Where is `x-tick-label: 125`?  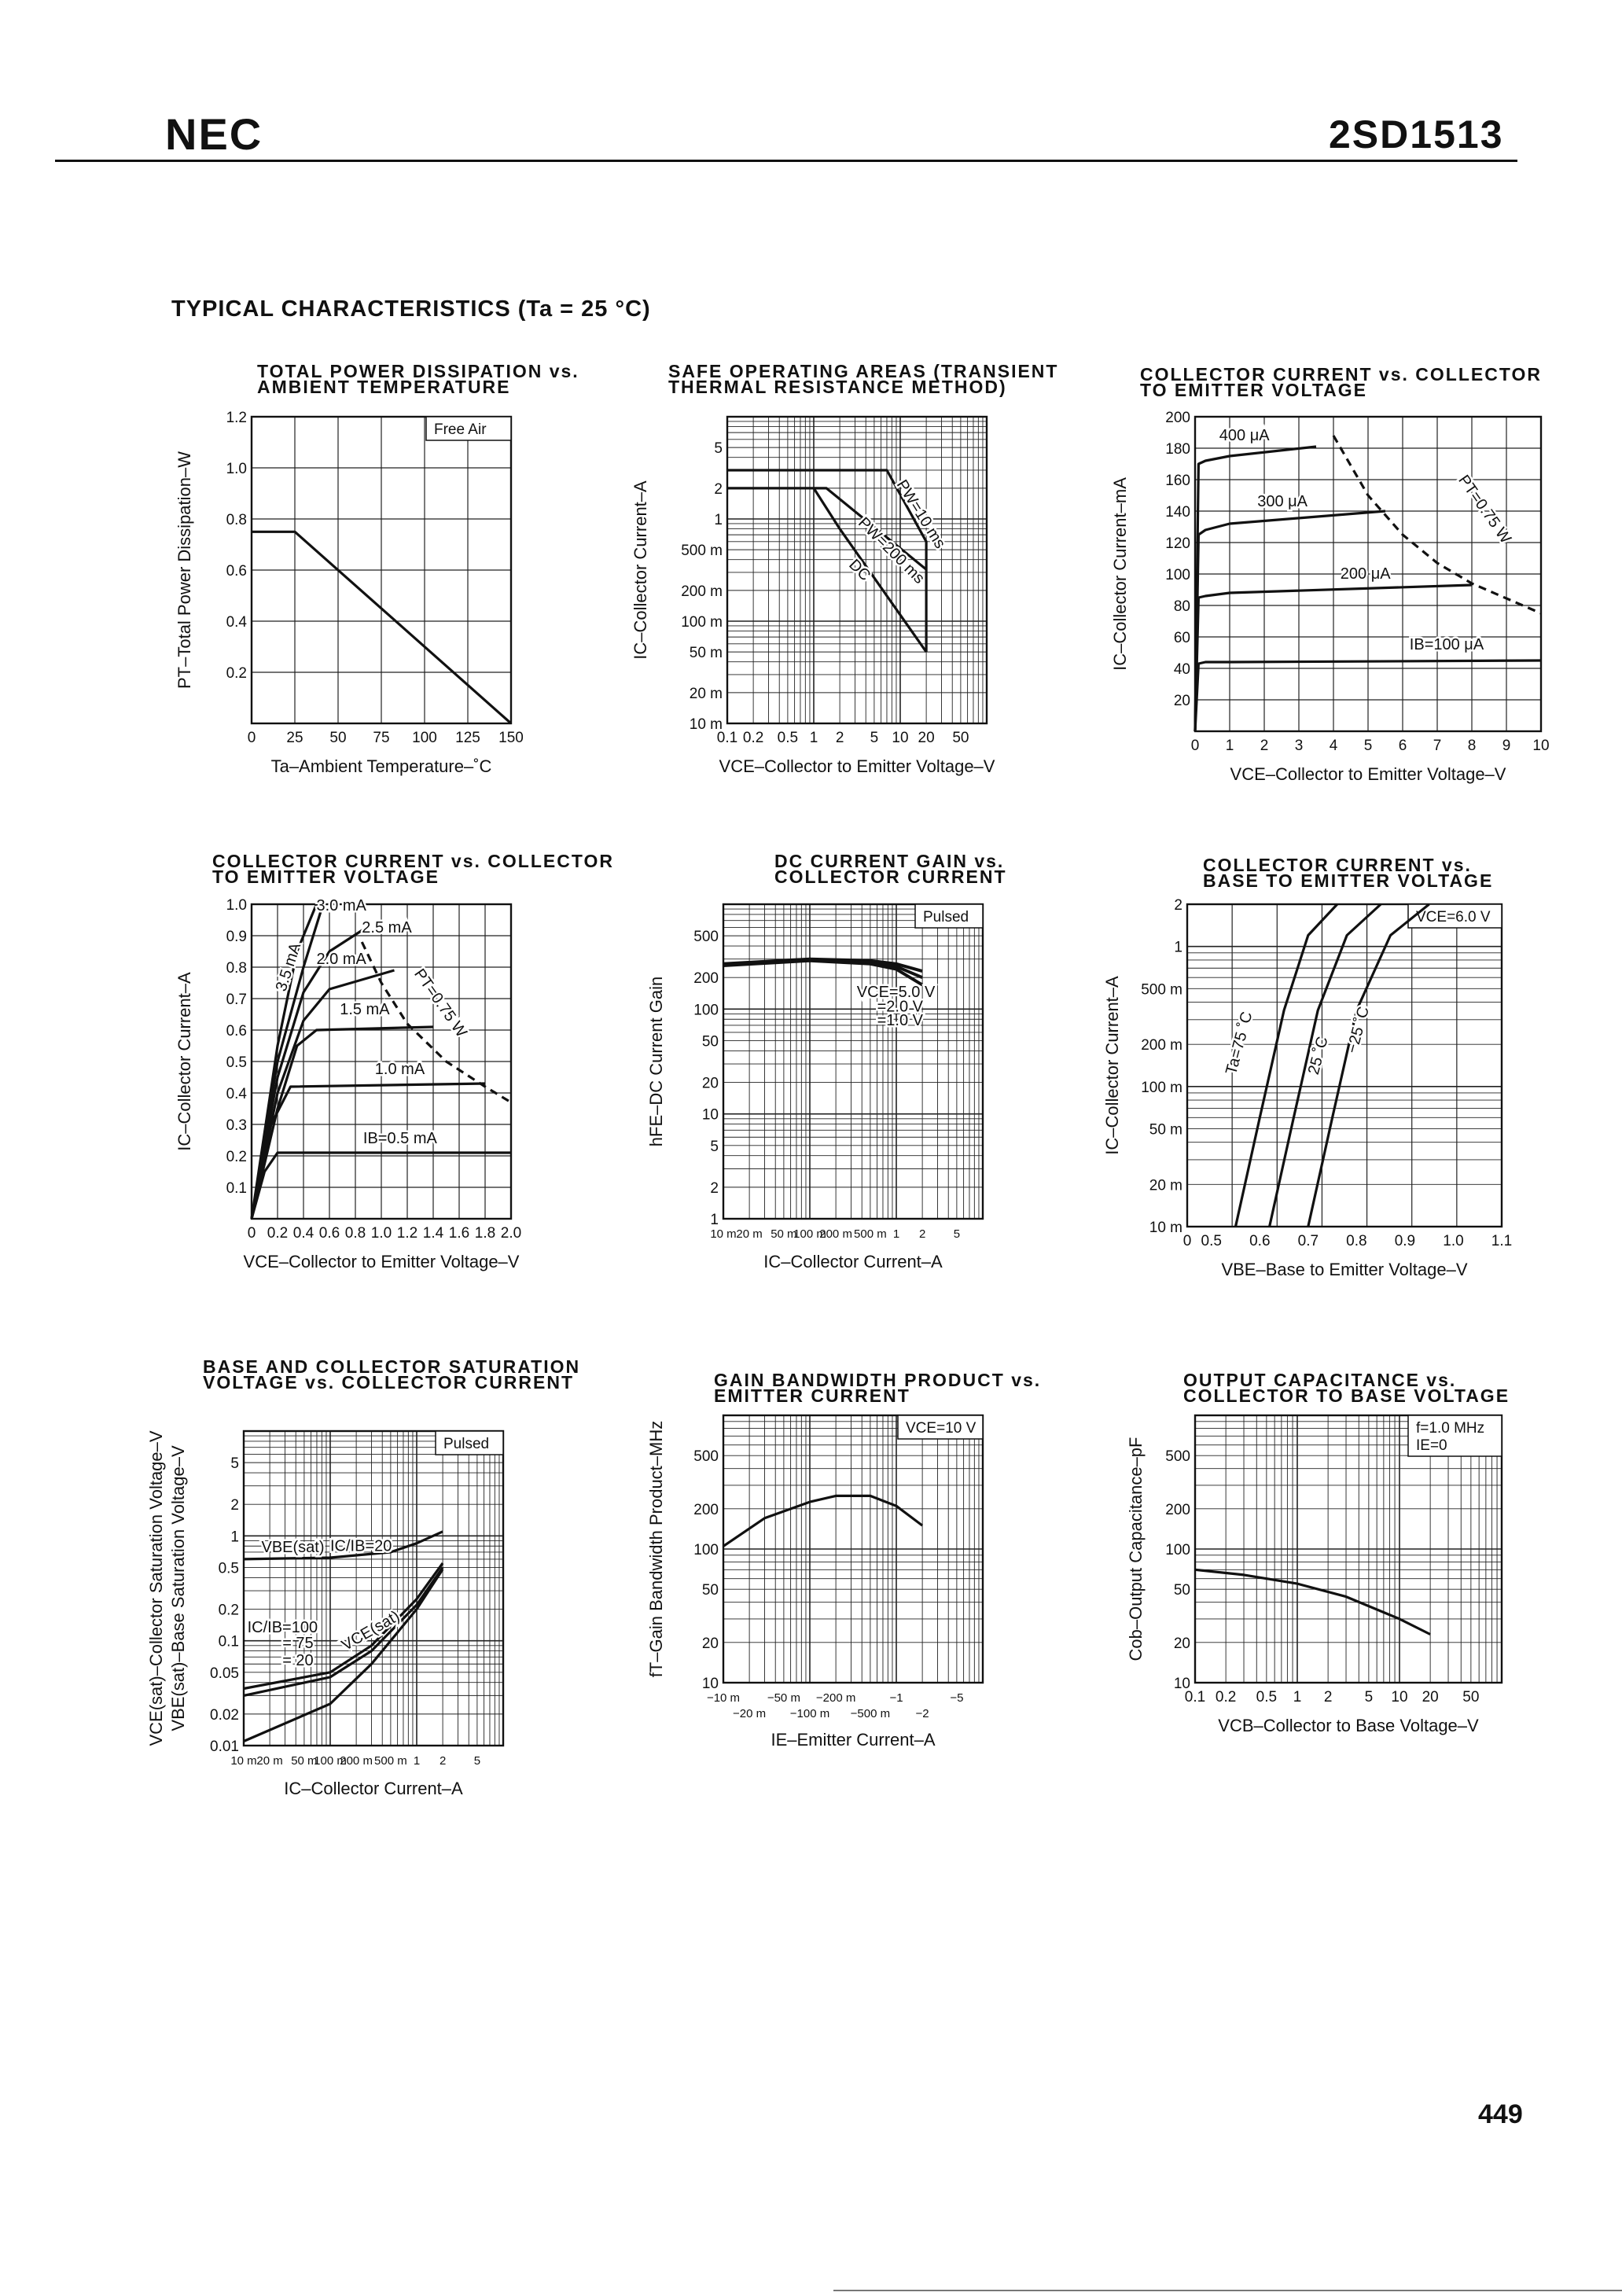
x-tick-label: 125 is located at coordinates (467, 738).